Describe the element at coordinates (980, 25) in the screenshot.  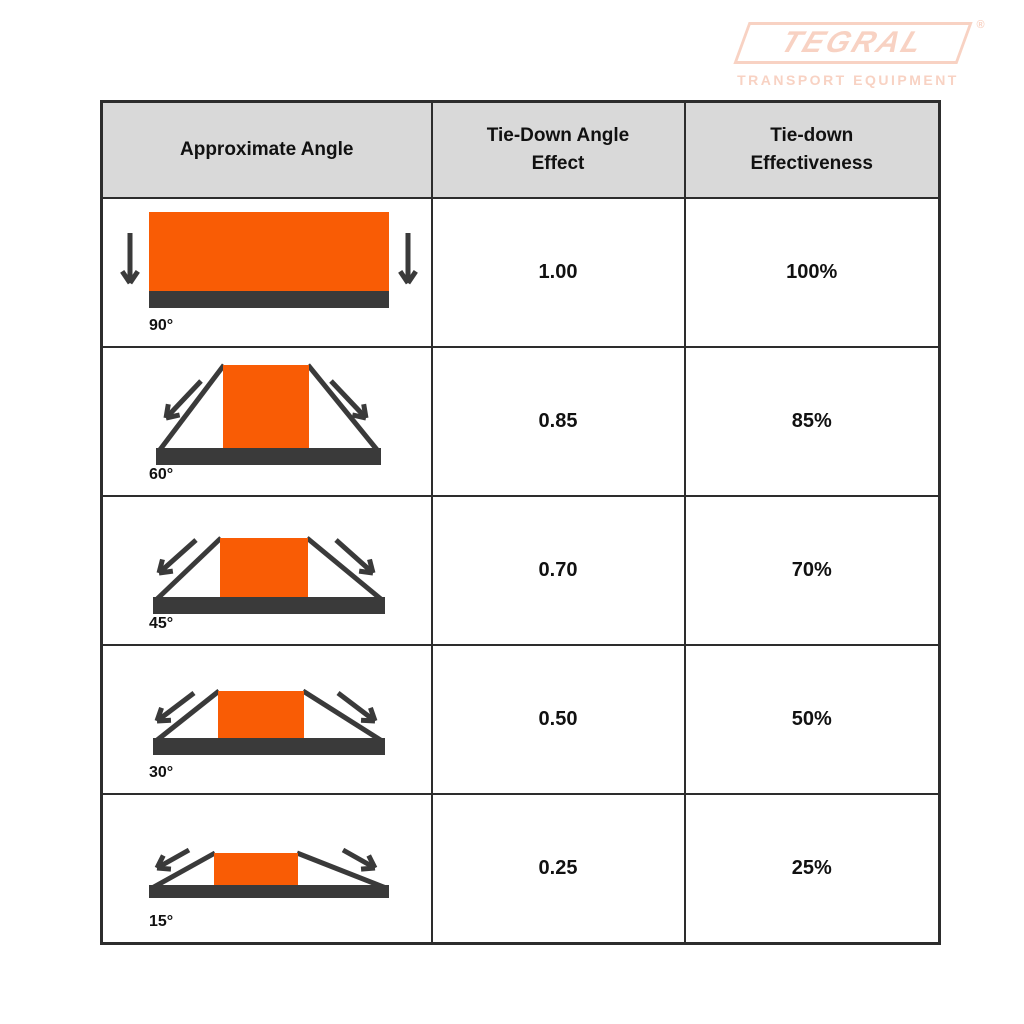
I see `registered-trademark-icon: ®` at that location.